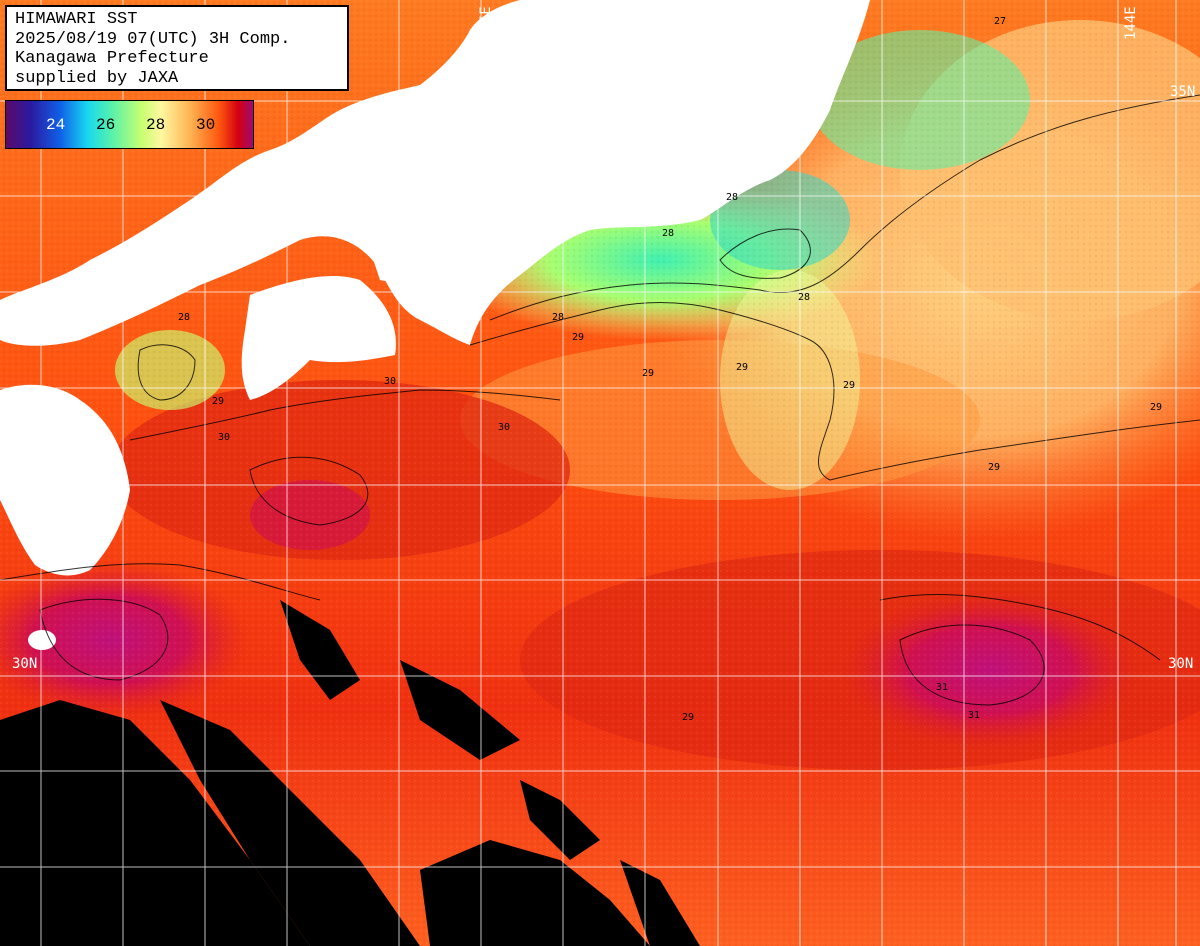 Image resolution: width=1200 pixels, height=946 pixels. Describe the element at coordinates (112, 58) in the screenshot. I see `provider-prefecture: Kanagawa Prefecture` at that location.